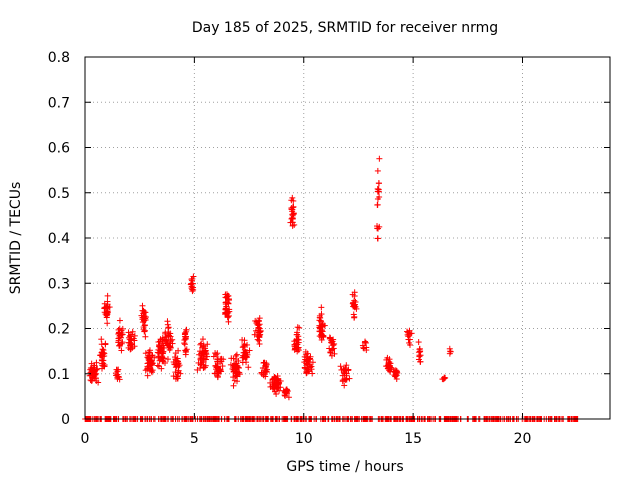 The width and height of the screenshot is (640, 480). What do you see at coordinates (59, 239) in the screenshot?
I see `y-tick-label: 0.4` at bounding box center [59, 239].